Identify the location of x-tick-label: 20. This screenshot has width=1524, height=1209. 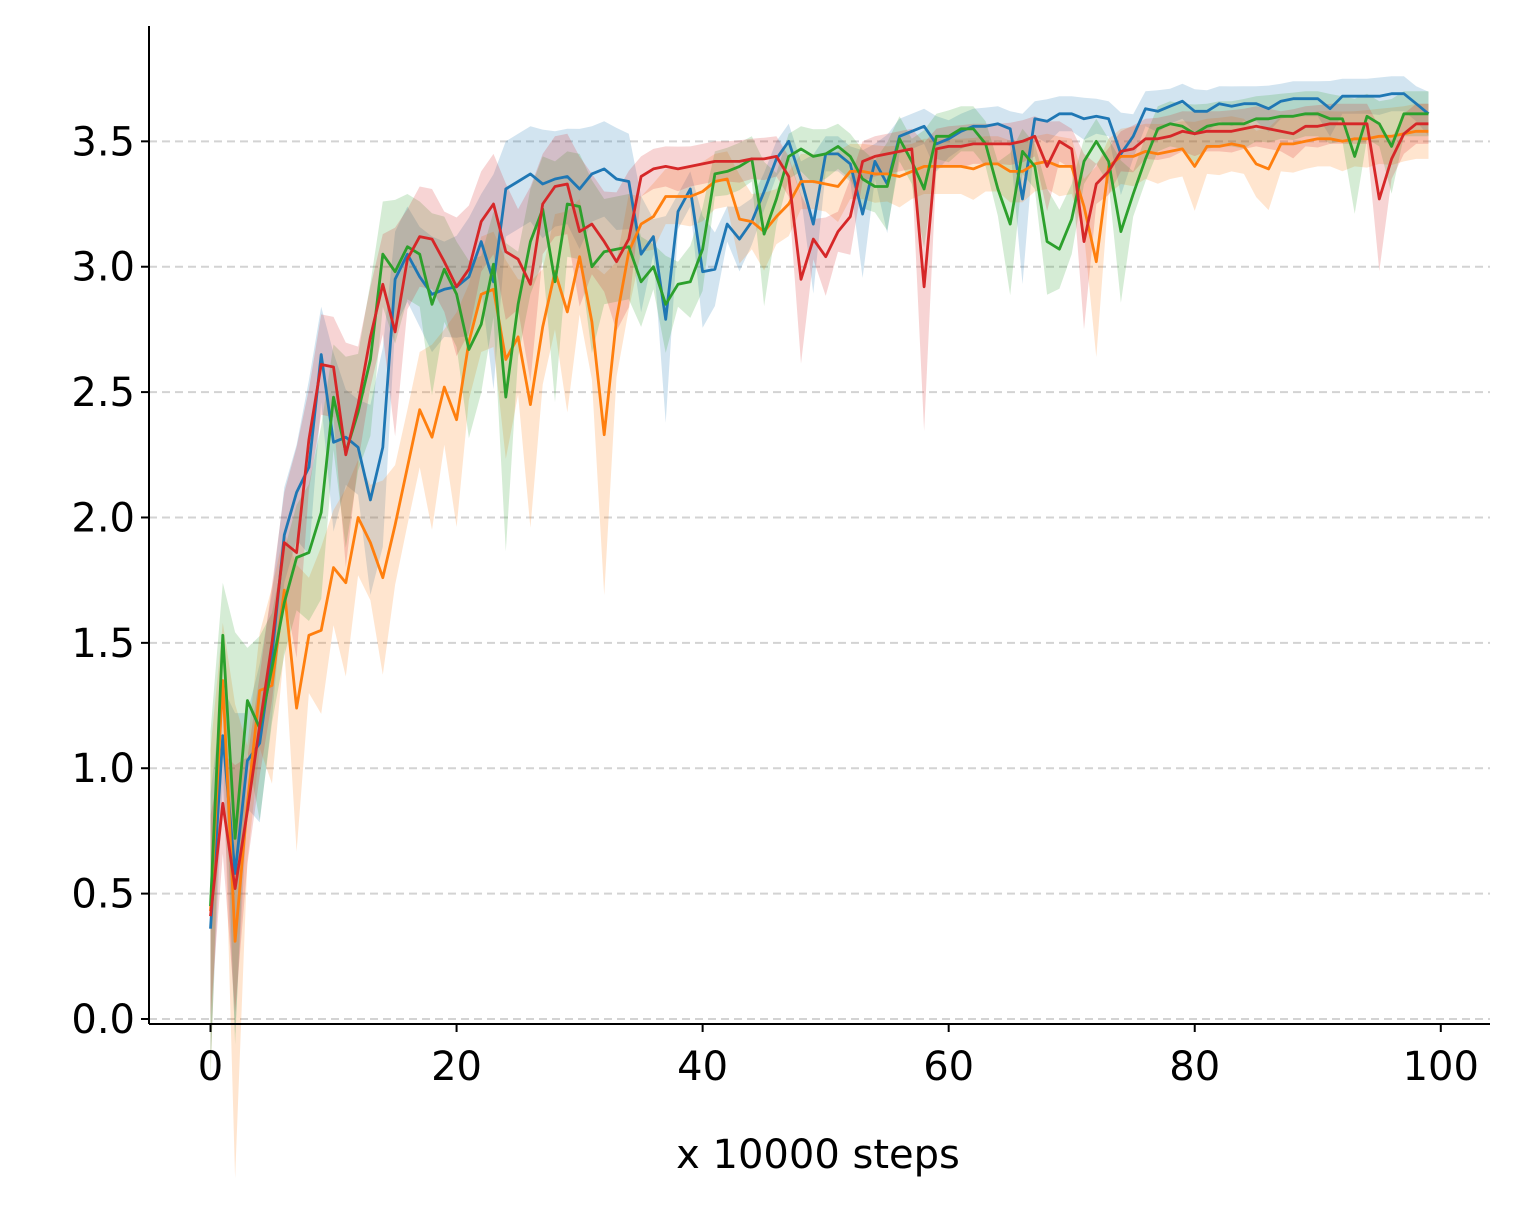
(456, 1067).